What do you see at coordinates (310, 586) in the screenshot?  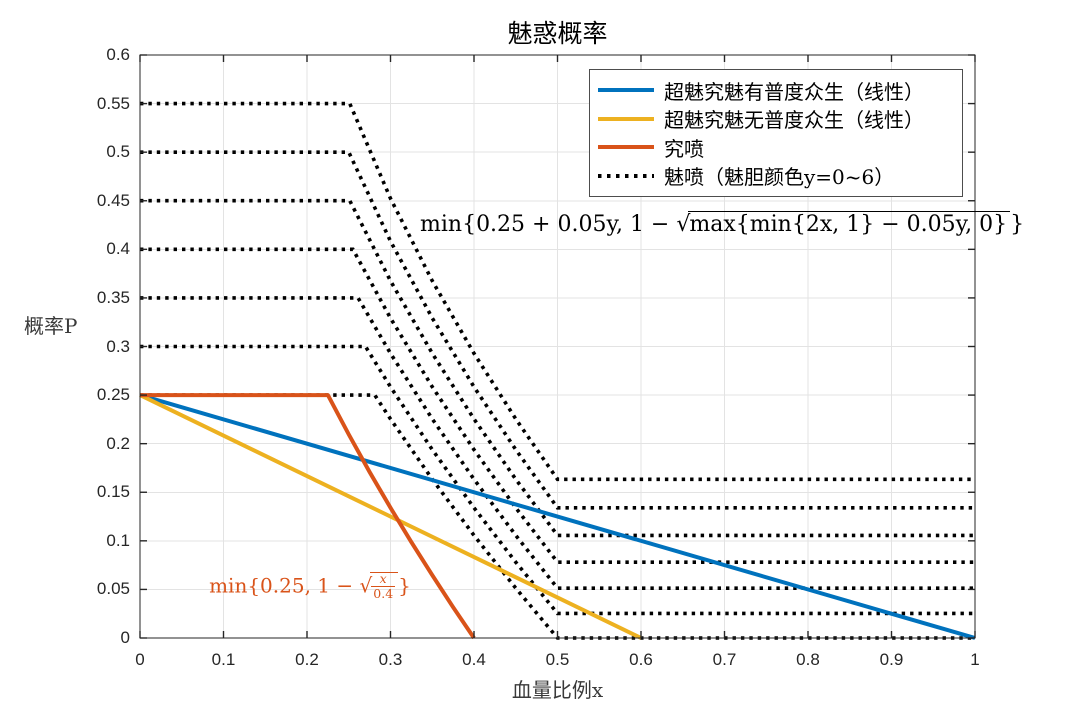 I see `annotation-orange-formula: min{0.25, 1 − √ x 0.4}` at bounding box center [310, 586].